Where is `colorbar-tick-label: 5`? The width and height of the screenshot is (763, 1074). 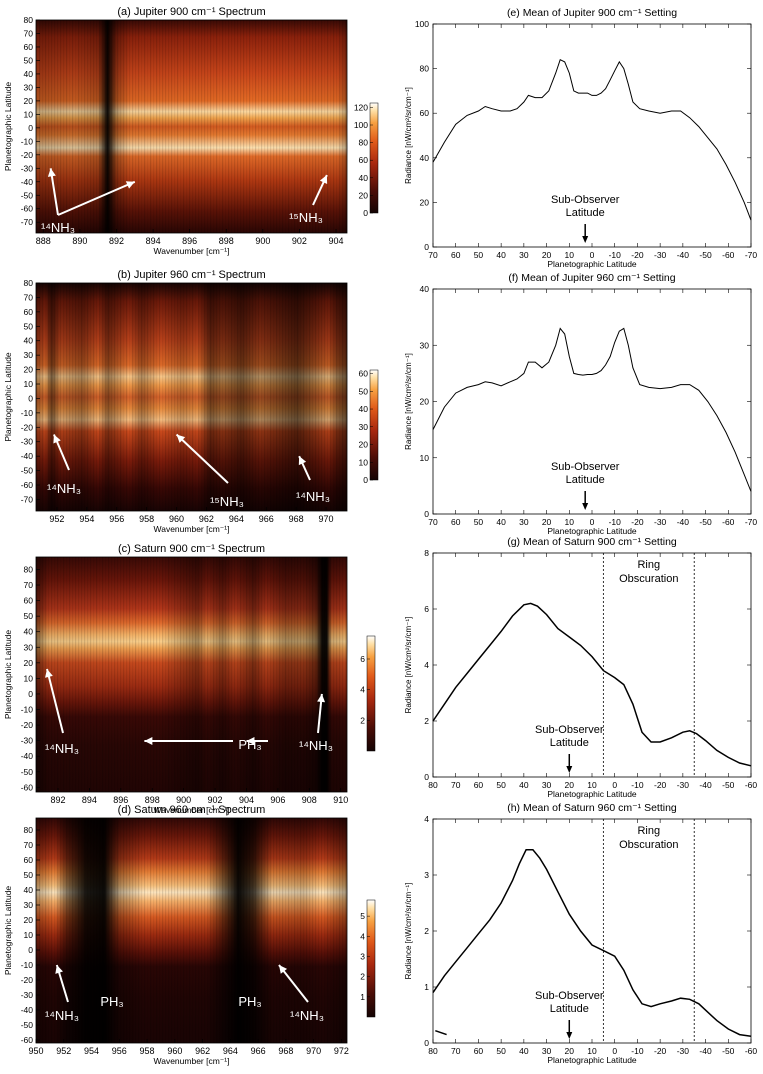
colorbar-tick-label: 5 is located at coordinates (362, 916).